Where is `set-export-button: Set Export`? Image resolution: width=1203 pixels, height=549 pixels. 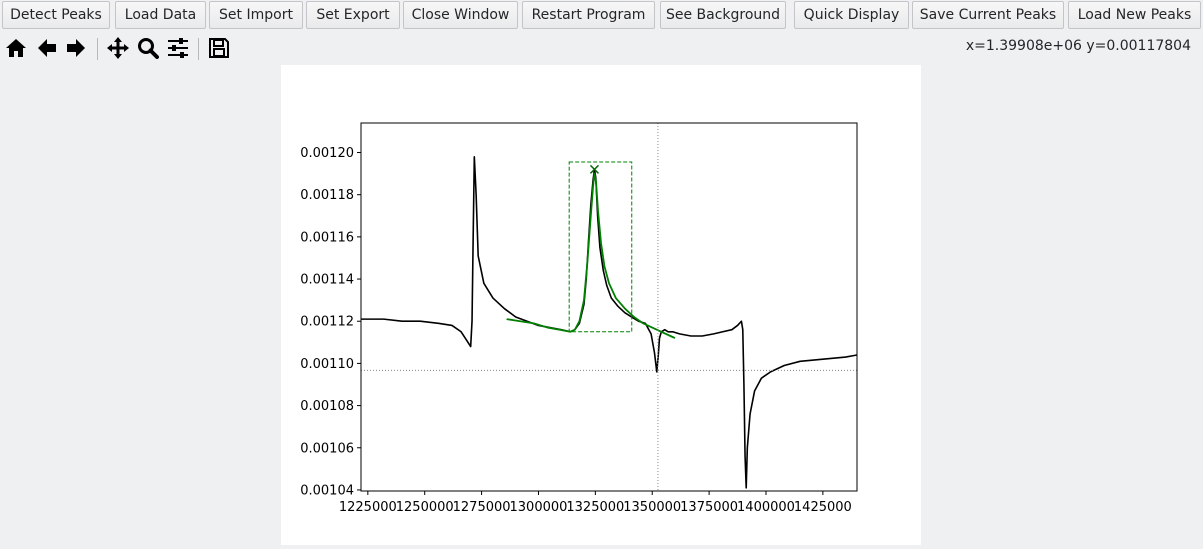
set-export-button: Set Export is located at coordinates (353, 15).